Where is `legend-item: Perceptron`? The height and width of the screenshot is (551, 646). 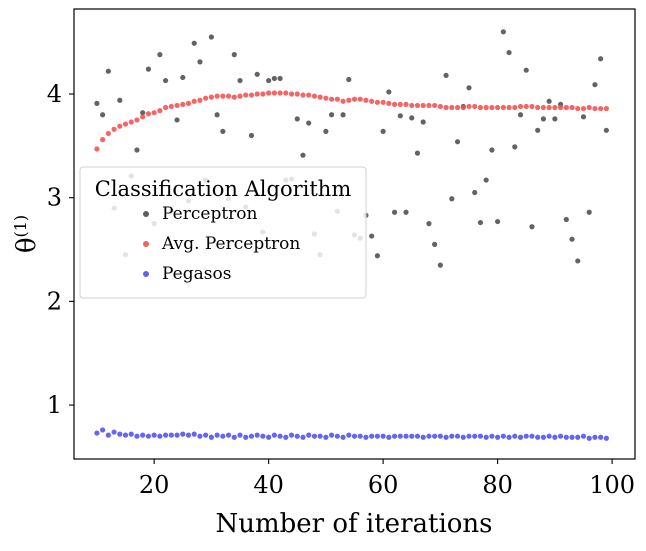
legend-item: Perceptron is located at coordinates (200, 214).